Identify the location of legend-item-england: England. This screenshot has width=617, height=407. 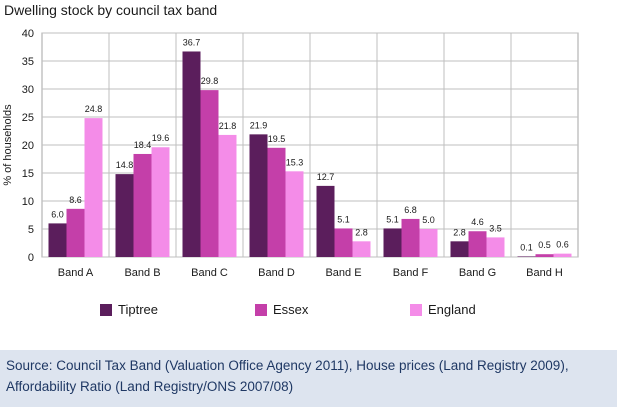
(443, 309).